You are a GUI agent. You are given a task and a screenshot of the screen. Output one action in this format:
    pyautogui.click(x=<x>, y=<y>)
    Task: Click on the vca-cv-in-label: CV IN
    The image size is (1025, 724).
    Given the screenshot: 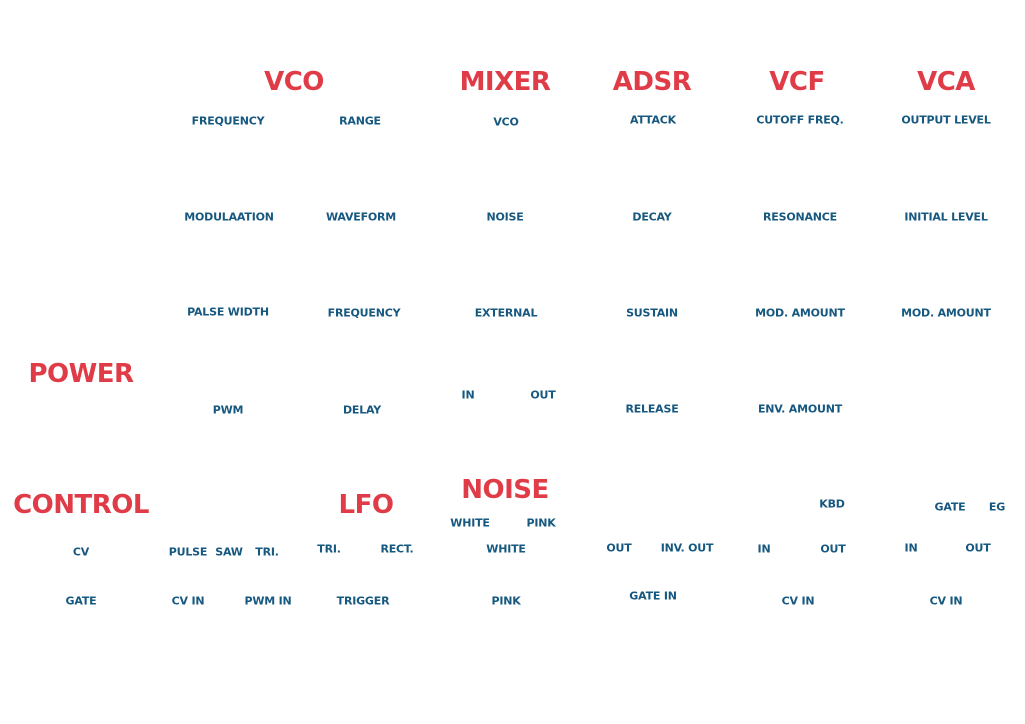 What is the action you would take?
    pyautogui.click(x=946, y=601)
    